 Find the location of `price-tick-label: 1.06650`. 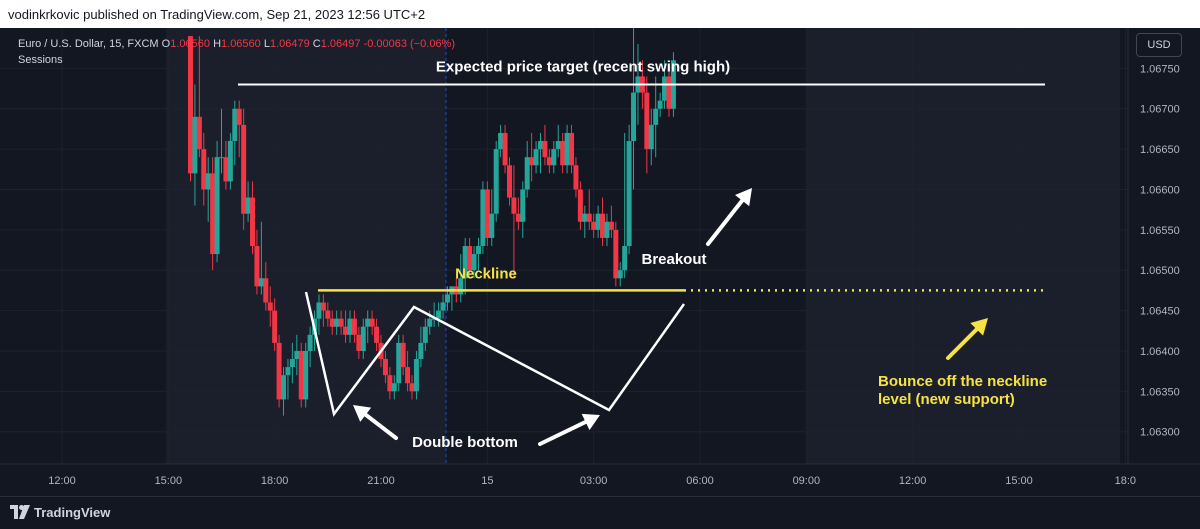

price-tick-label: 1.06650 is located at coordinates (1160, 150).